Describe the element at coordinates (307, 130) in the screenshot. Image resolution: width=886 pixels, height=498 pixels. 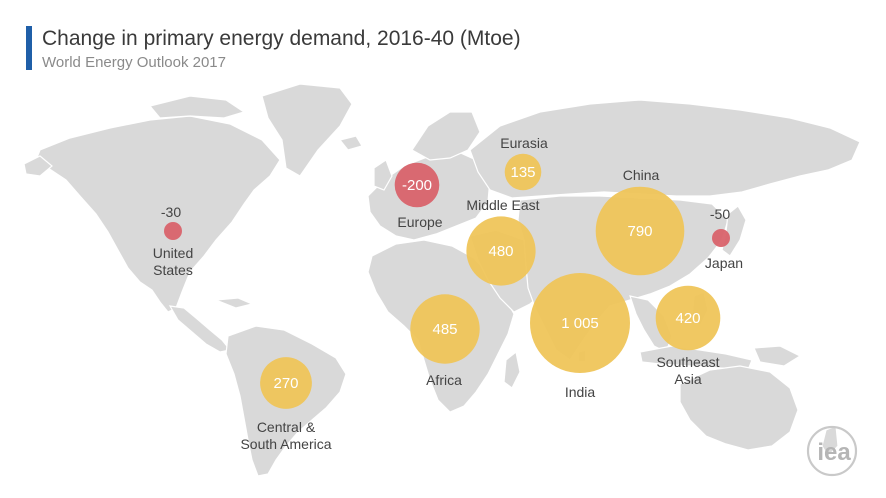
I see `land-greenland` at that location.